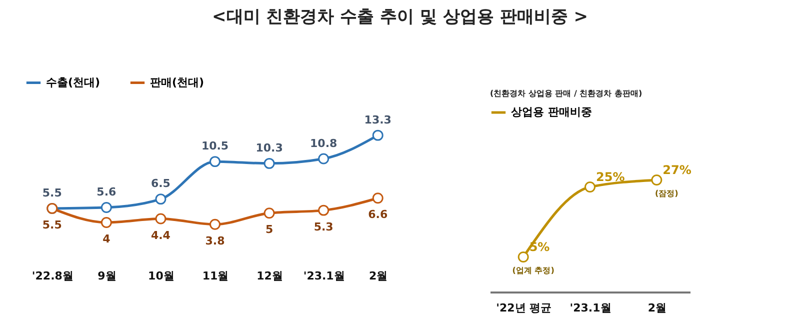  What do you see at coordinates (378, 119) in the screenshot?
I see `data-label: 13.3` at bounding box center [378, 119].